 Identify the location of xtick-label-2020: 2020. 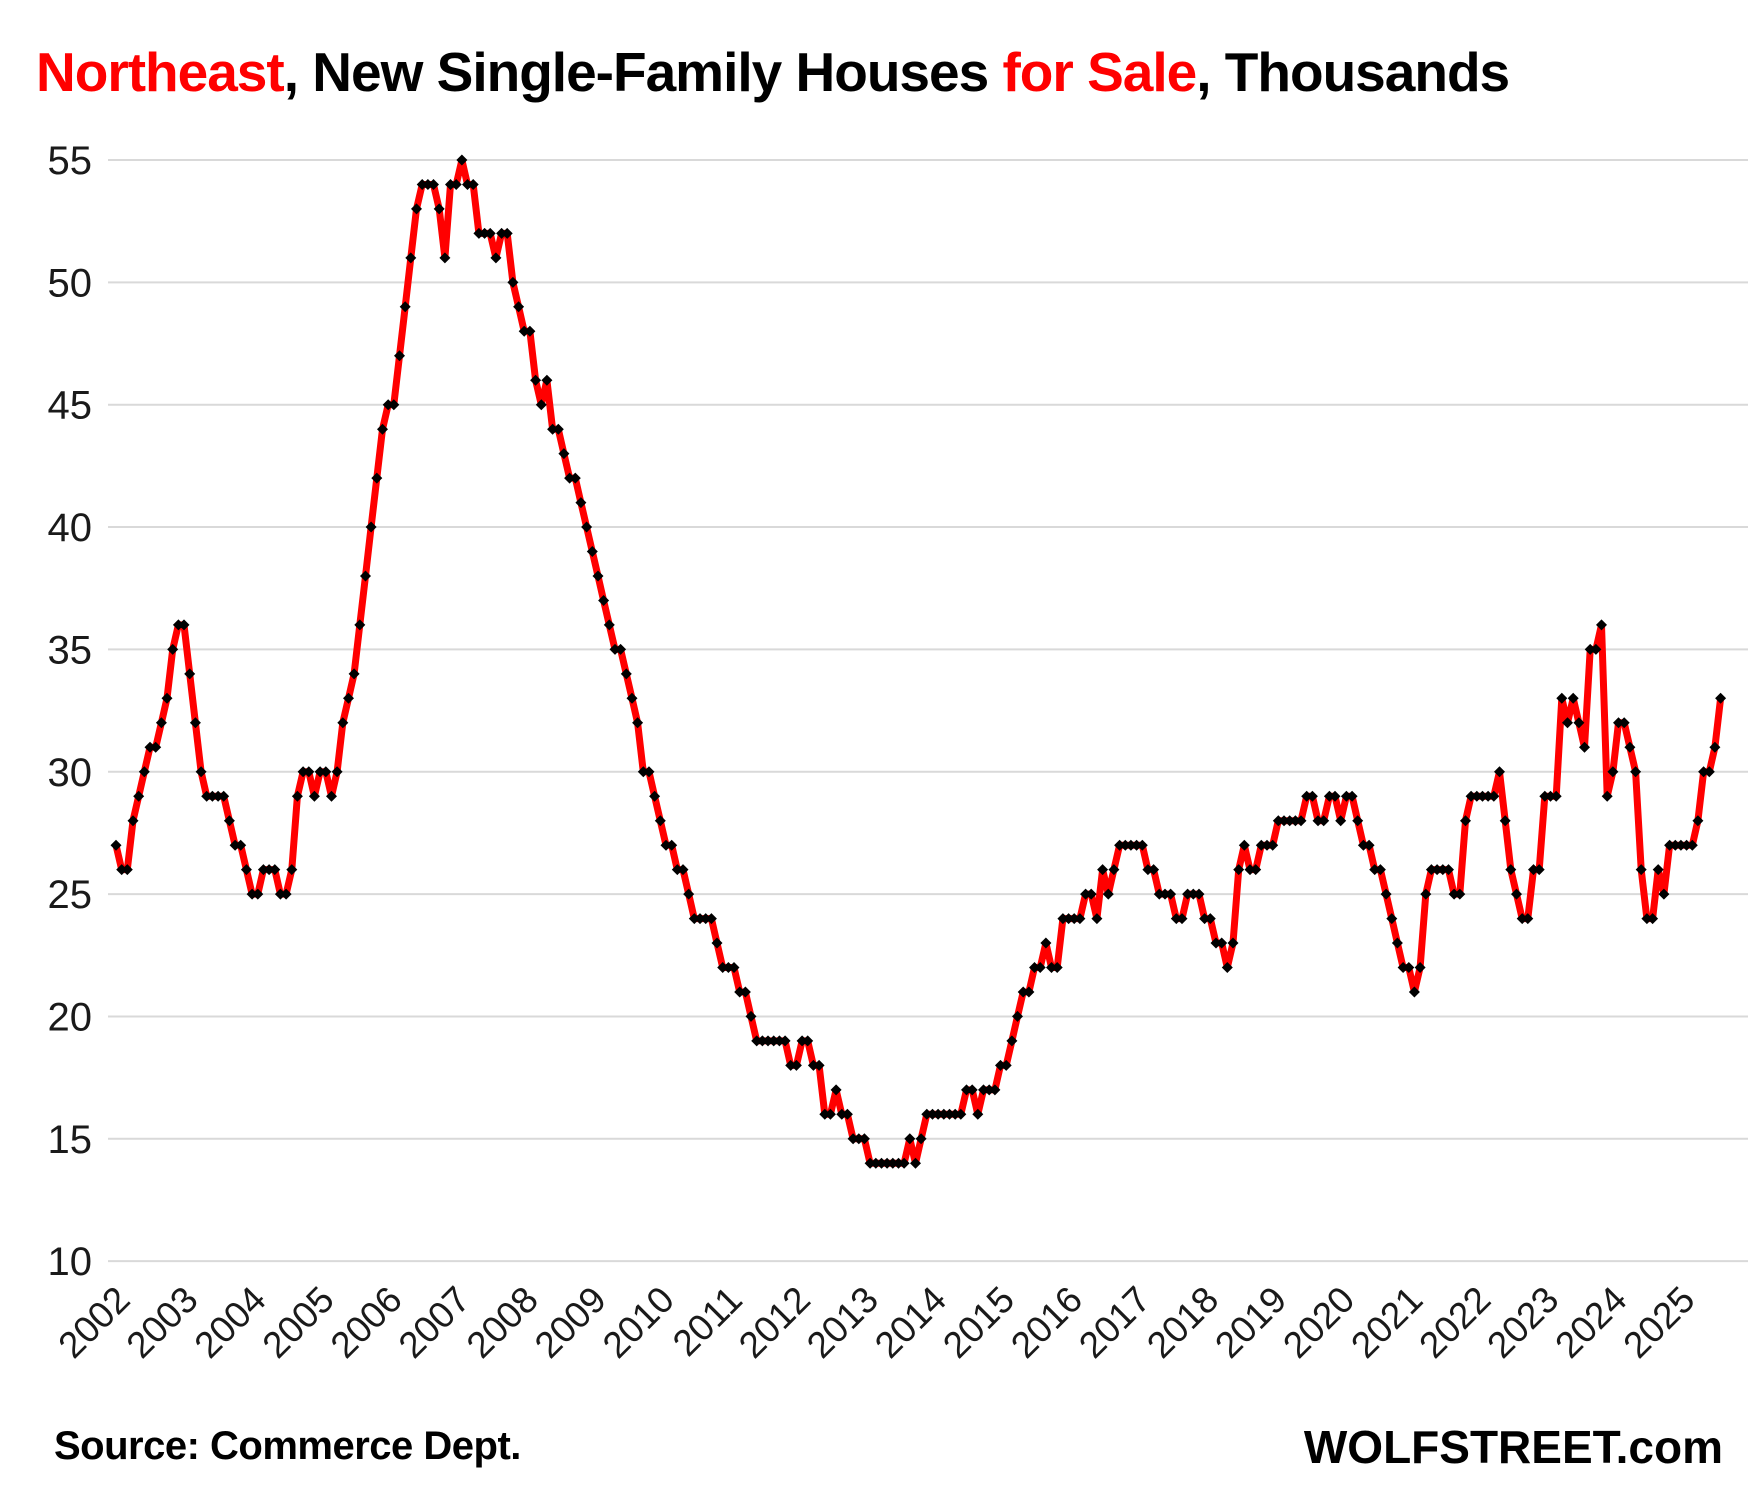
(1318, 1322).